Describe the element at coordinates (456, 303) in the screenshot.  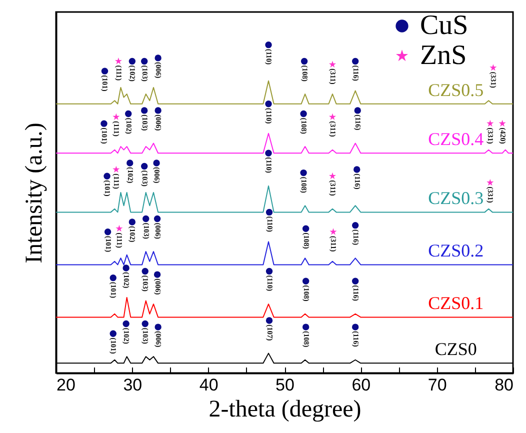
I see `series-label: CZS0.1` at that location.